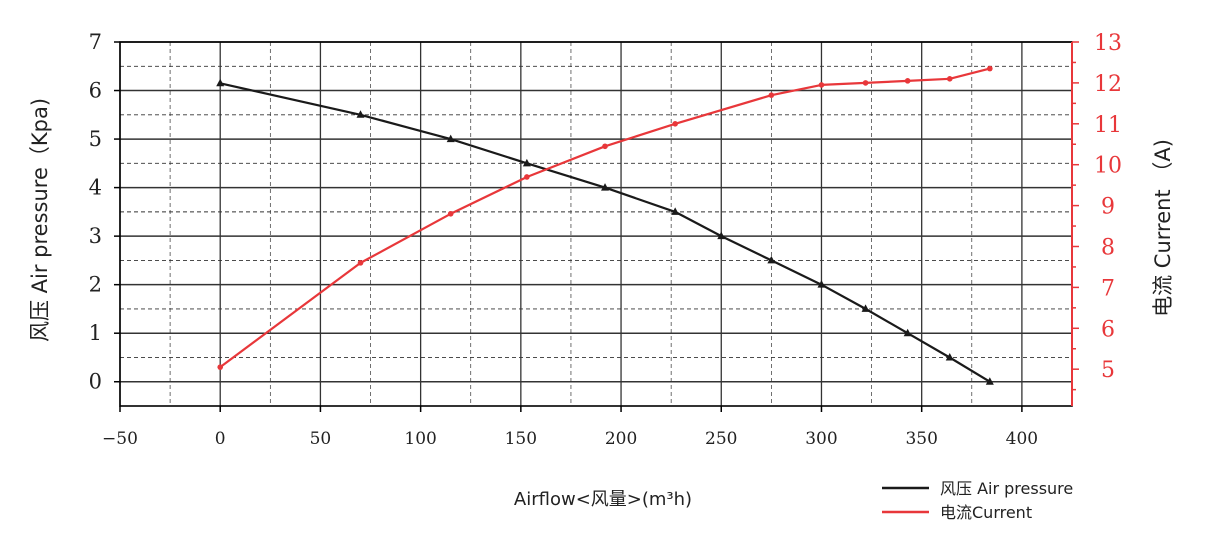 This screenshot has height=545, width=1210. What do you see at coordinates (521, 439) in the screenshot?
I see `x-tick-label: 150` at bounding box center [521, 439].